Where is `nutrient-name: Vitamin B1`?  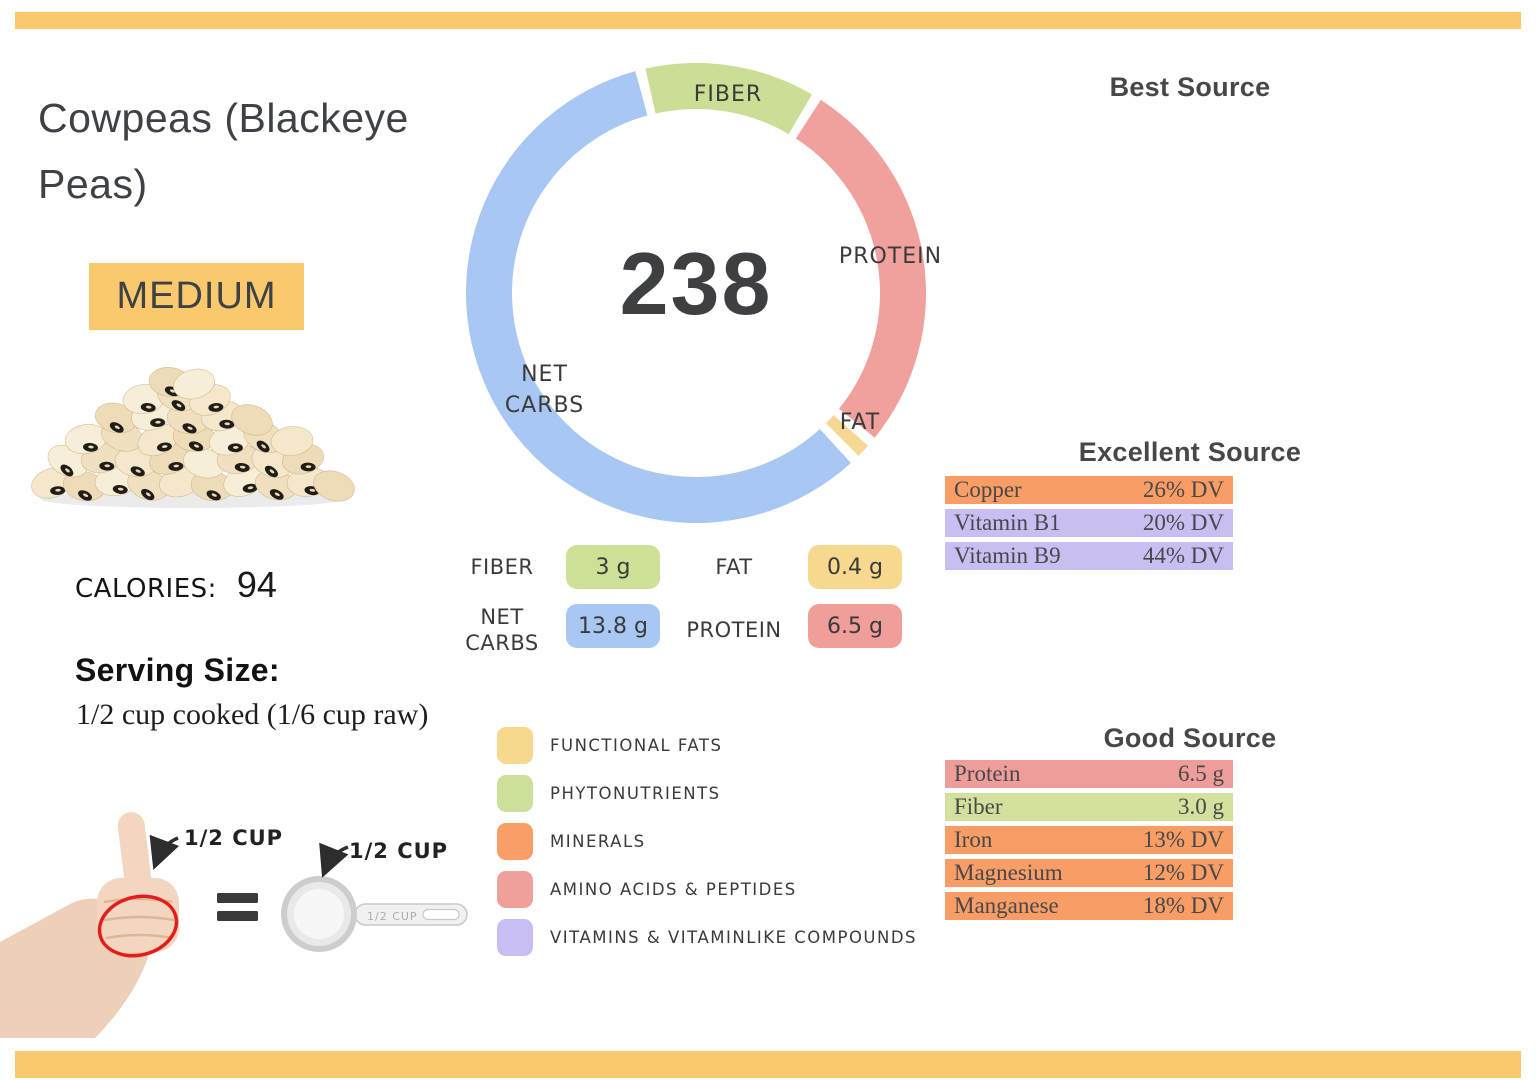
nutrient-name: Vitamin B1 is located at coordinates (1007, 522).